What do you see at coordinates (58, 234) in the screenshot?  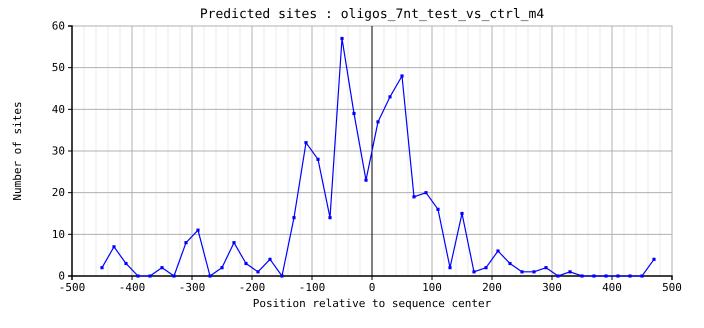 I see `y-tick-label: 10` at bounding box center [58, 234].